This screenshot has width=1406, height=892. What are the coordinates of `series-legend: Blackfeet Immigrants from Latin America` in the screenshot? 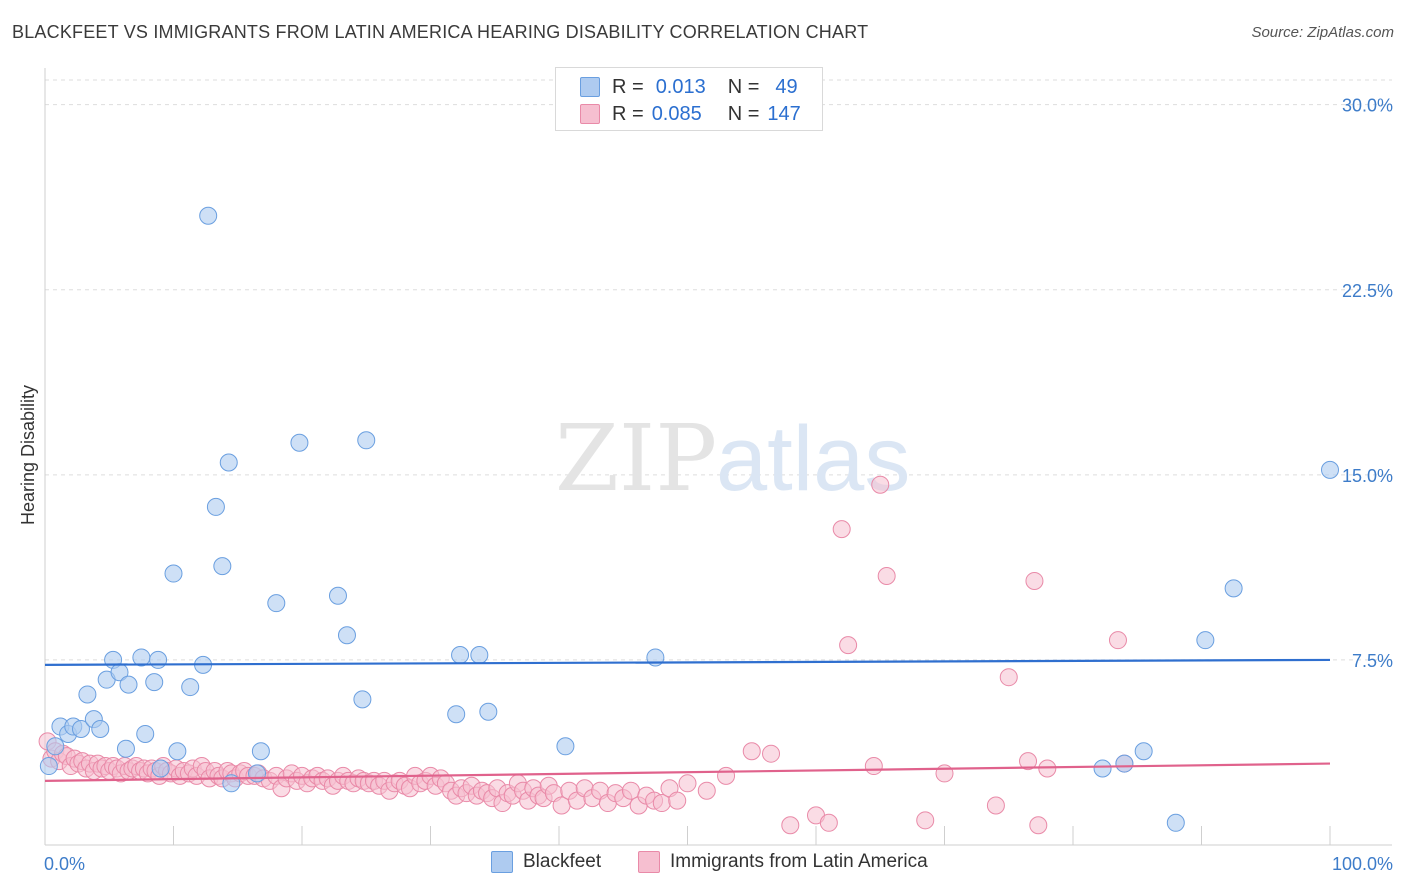 It's located at (703, 865).